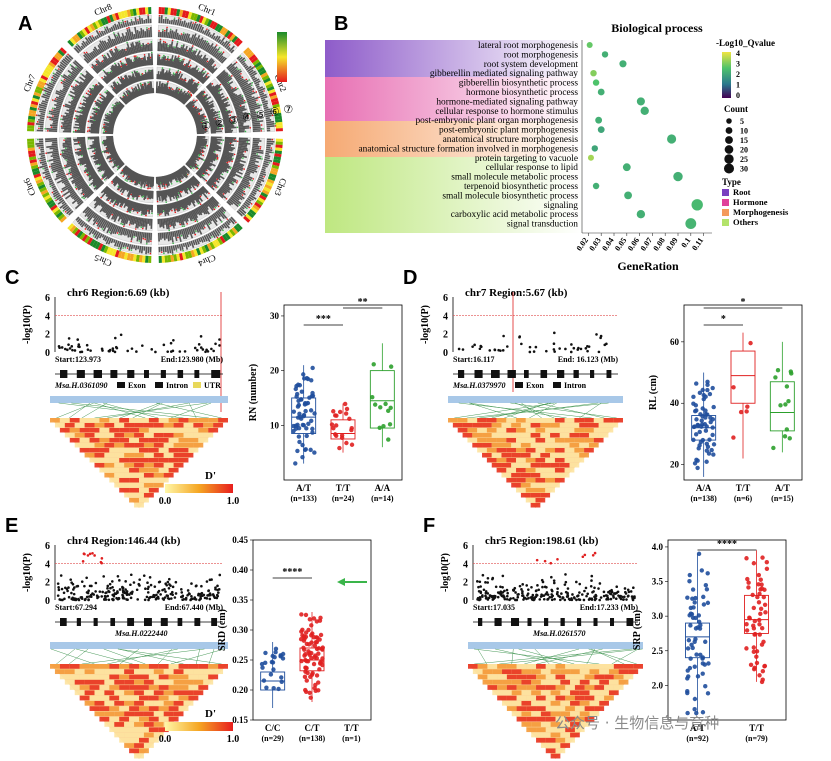 The width and height of the screenshot is (831, 761). I want to click on gene-legend-label: Exon, so click(535, 385).